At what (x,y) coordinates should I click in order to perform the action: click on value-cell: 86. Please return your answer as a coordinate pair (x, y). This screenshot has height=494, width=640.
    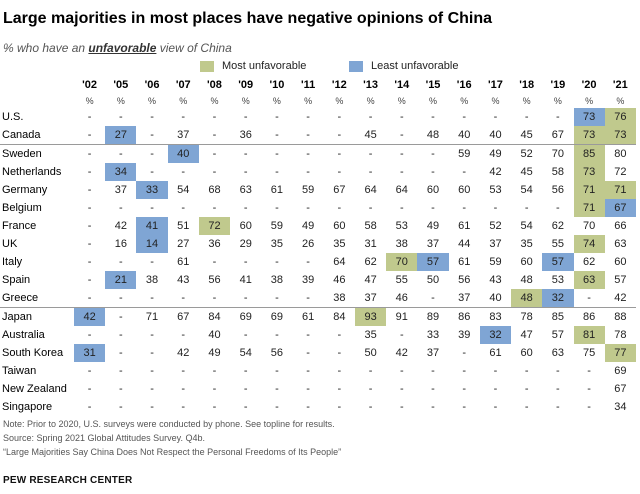
    Looking at the image, I should click on (589, 316).